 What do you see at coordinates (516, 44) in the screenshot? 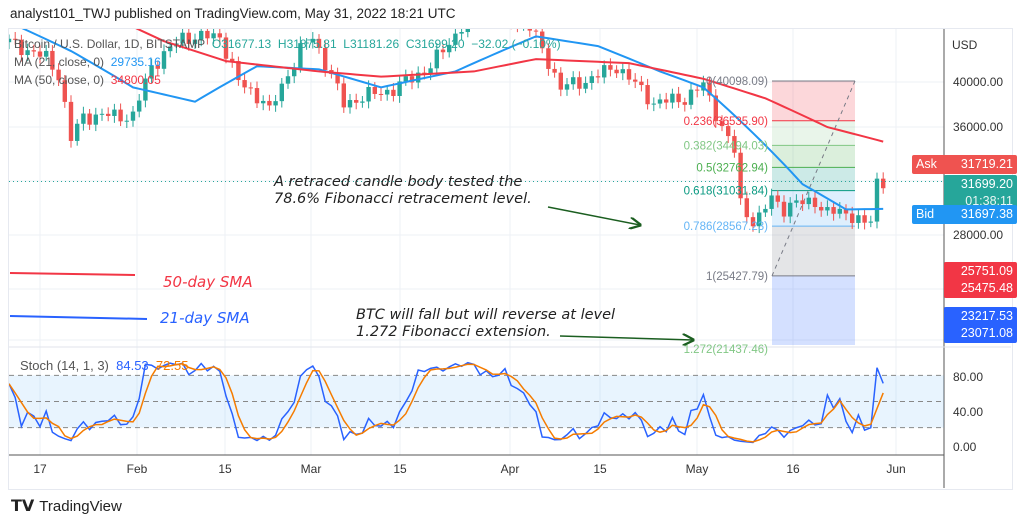
I see `change-value: −32.02 (−0.10%)` at bounding box center [516, 44].